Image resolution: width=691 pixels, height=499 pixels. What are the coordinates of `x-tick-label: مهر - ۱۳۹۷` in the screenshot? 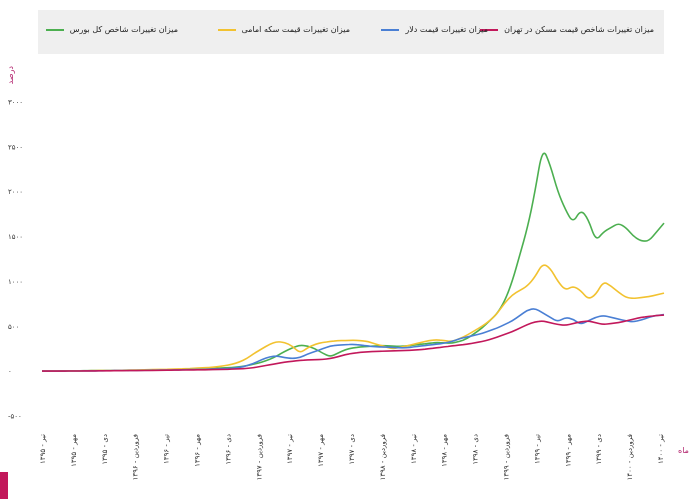 It's located at (321, 450).